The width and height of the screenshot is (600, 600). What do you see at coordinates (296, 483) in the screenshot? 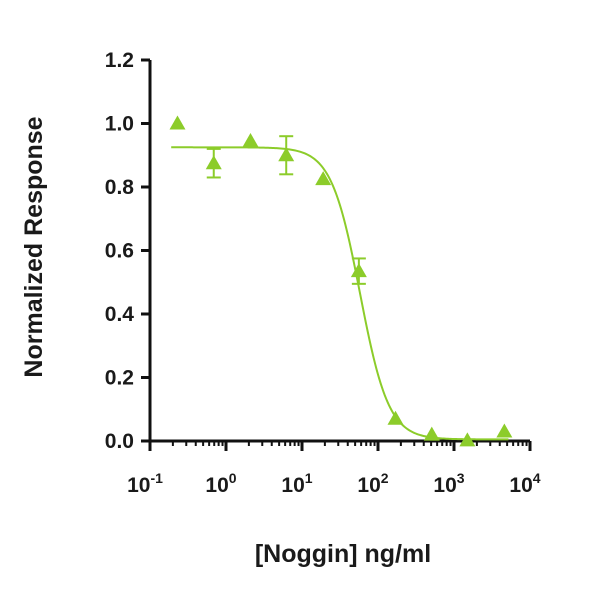
I see `x-tick-label: 10¹` at bounding box center [296, 483].